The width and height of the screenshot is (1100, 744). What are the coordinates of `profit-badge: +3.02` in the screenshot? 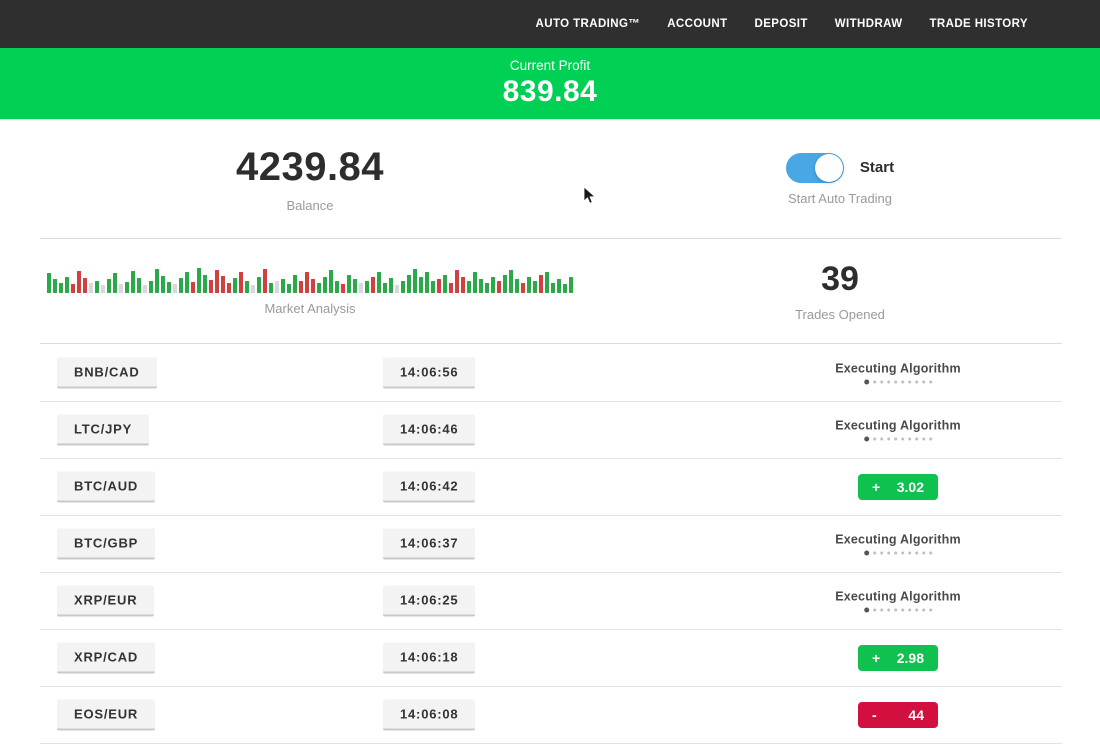 It's located at (898, 486).